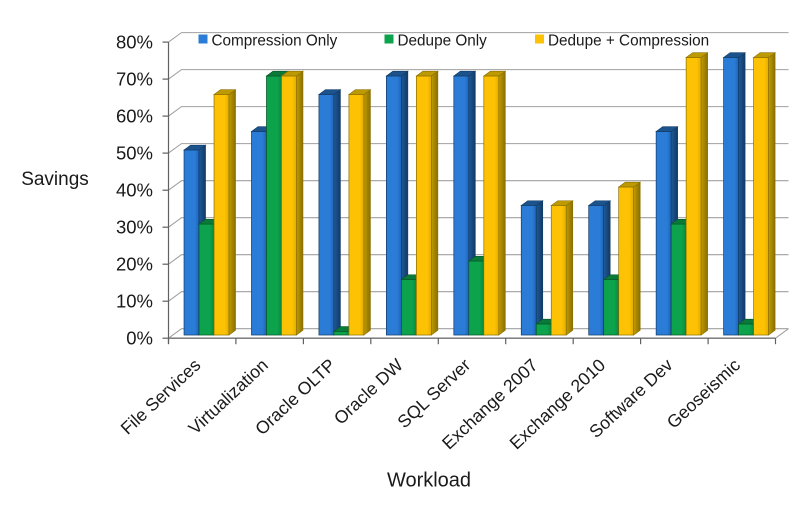  What do you see at coordinates (275, 41) in the screenshot?
I see `svg-text: Compression Only` at bounding box center [275, 41].